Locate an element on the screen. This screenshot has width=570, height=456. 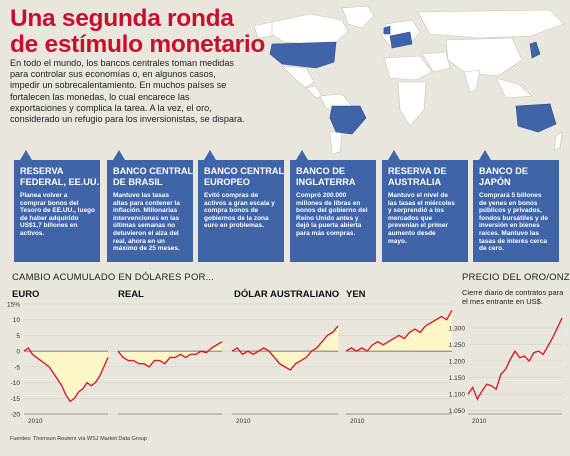
map-africa-north is located at coordinates (408, 68).